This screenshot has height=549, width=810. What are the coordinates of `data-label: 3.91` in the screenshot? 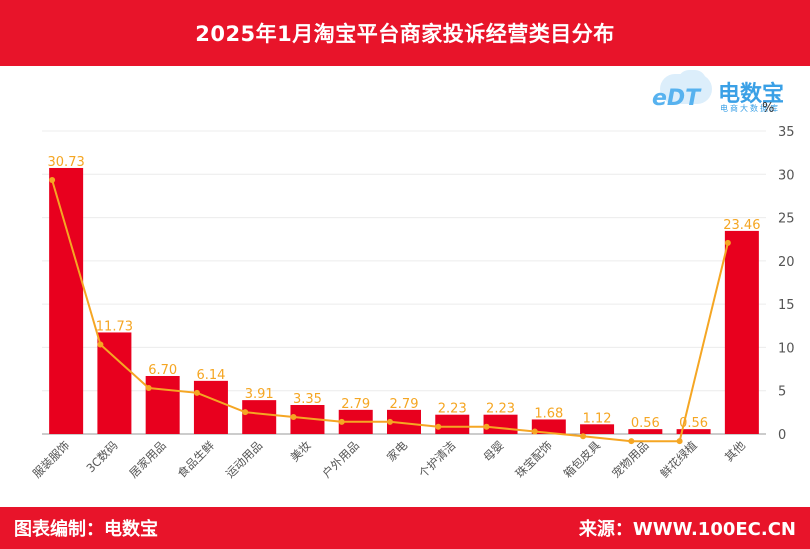 It's located at (259, 394).